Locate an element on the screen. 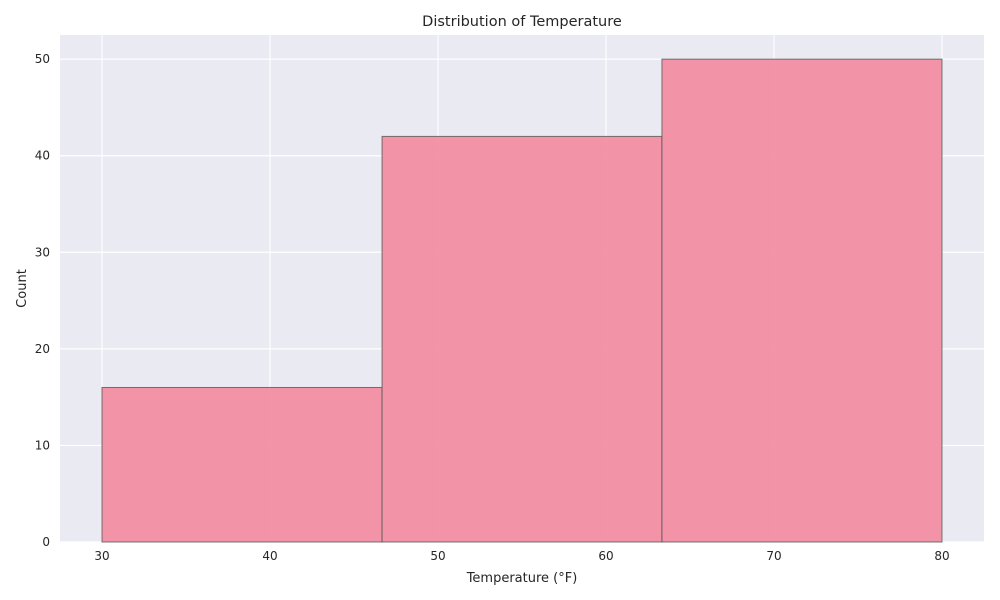 This screenshot has height=600, width=1000. x-tick-label: 30 is located at coordinates (101, 556).